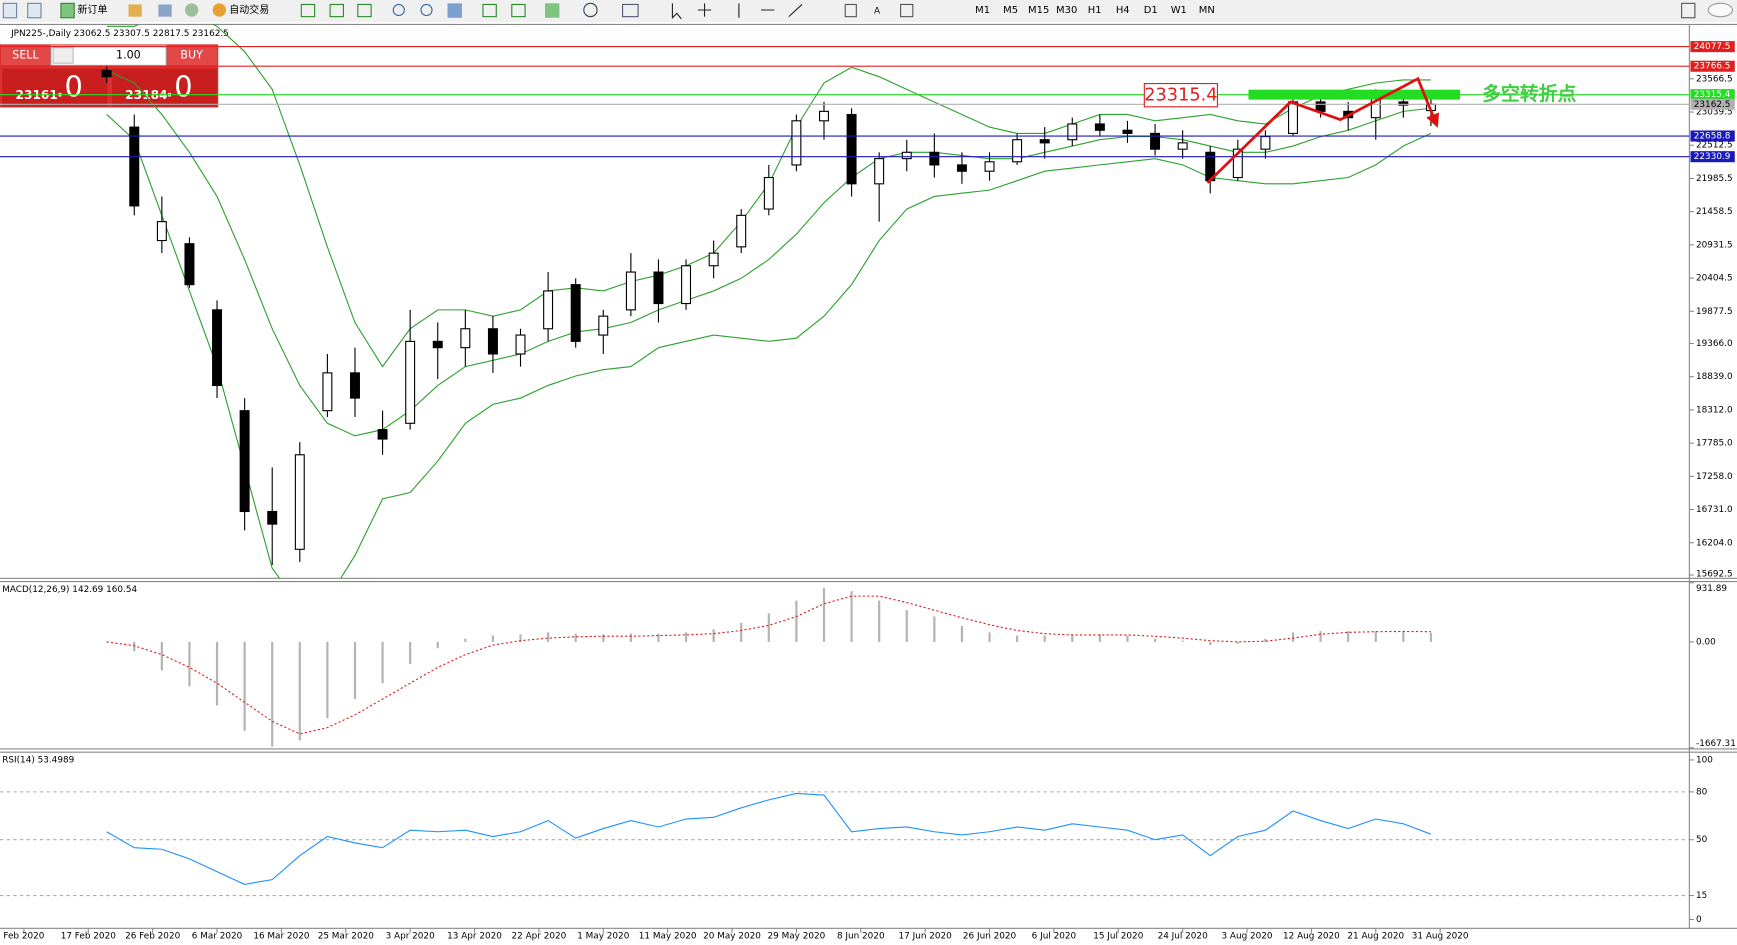  What do you see at coordinates (1066, 10) in the screenshot?
I see `timeframe-button: M30` at bounding box center [1066, 10].